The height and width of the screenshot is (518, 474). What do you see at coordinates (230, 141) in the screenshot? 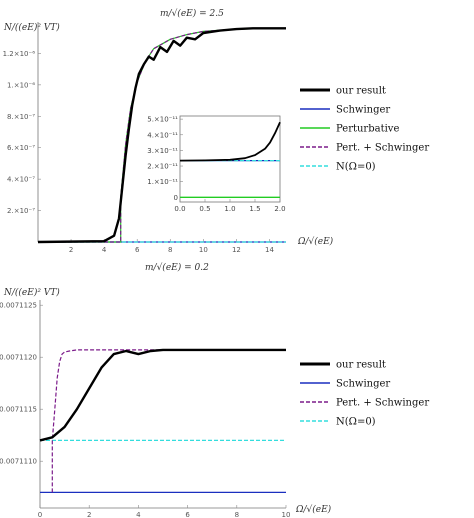
I see `inset-series-our-result` at bounding box center [230, 141].